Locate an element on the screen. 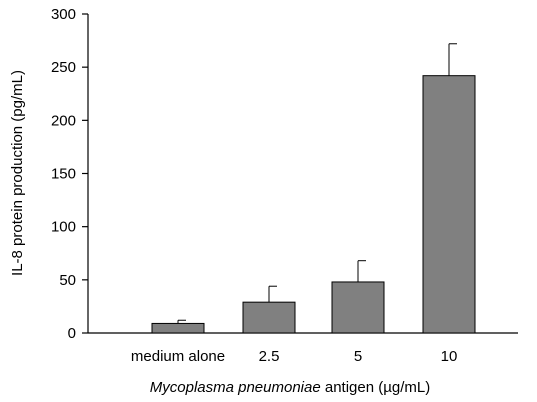 This screenshot has height=402, width=537. x-tick-label: 2.5 is located at coordinates (269, 356).